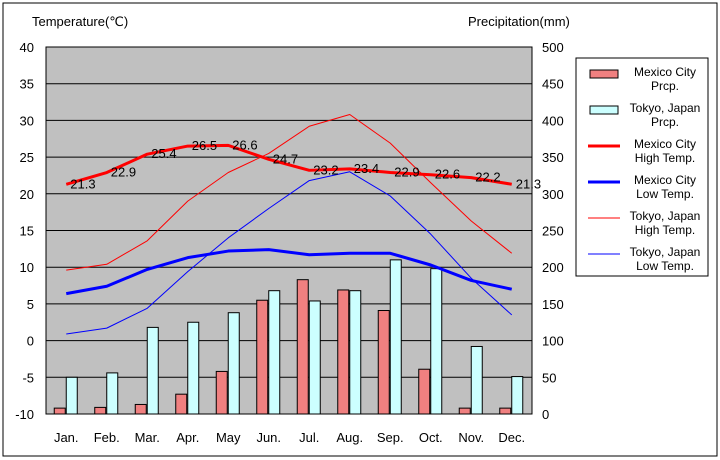  I want to click on x-tick-label: May, so click(228, 437).